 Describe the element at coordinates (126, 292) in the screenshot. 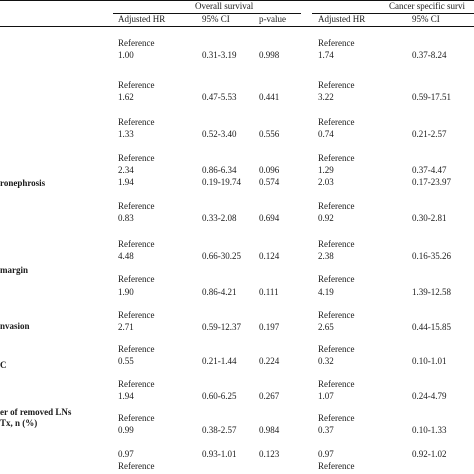

I see `cell-os-adjusted-hr: 1.90` at that location.